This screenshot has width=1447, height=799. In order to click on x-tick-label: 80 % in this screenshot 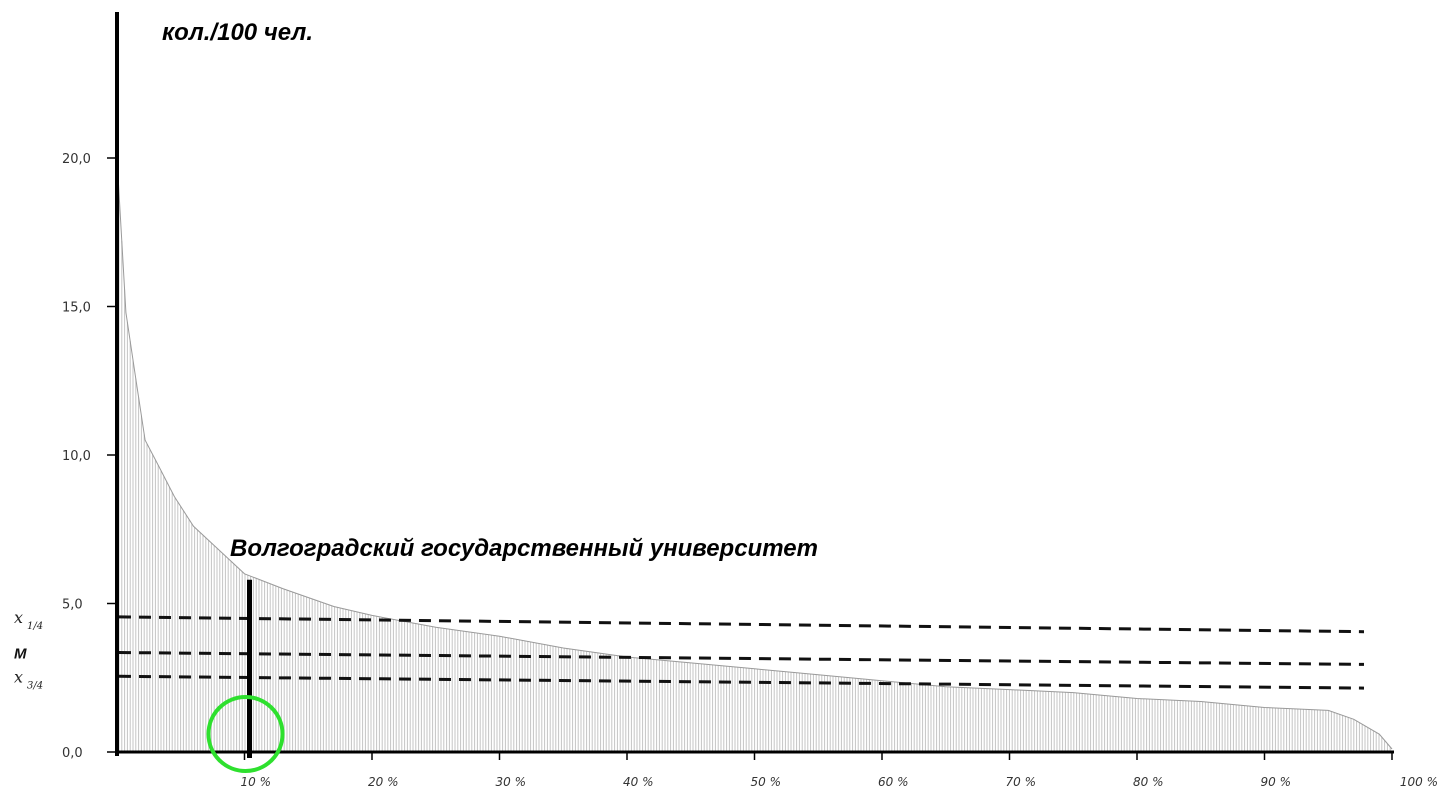, I will do `click(1148, 782)`.